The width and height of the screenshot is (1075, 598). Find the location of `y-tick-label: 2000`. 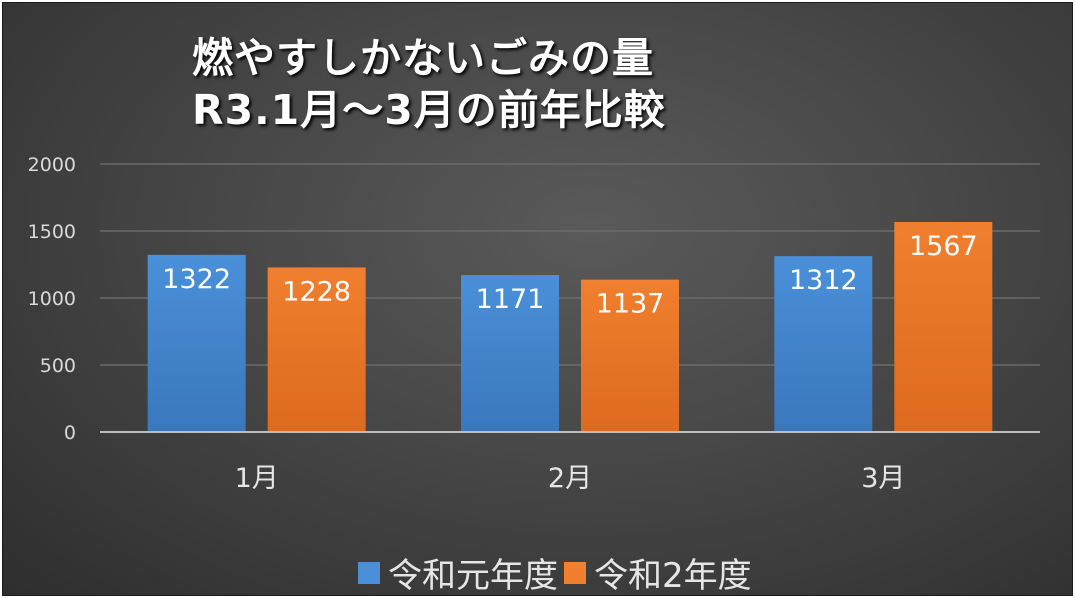

y-tick-label: 2000 is located at coordinates (52, 165).